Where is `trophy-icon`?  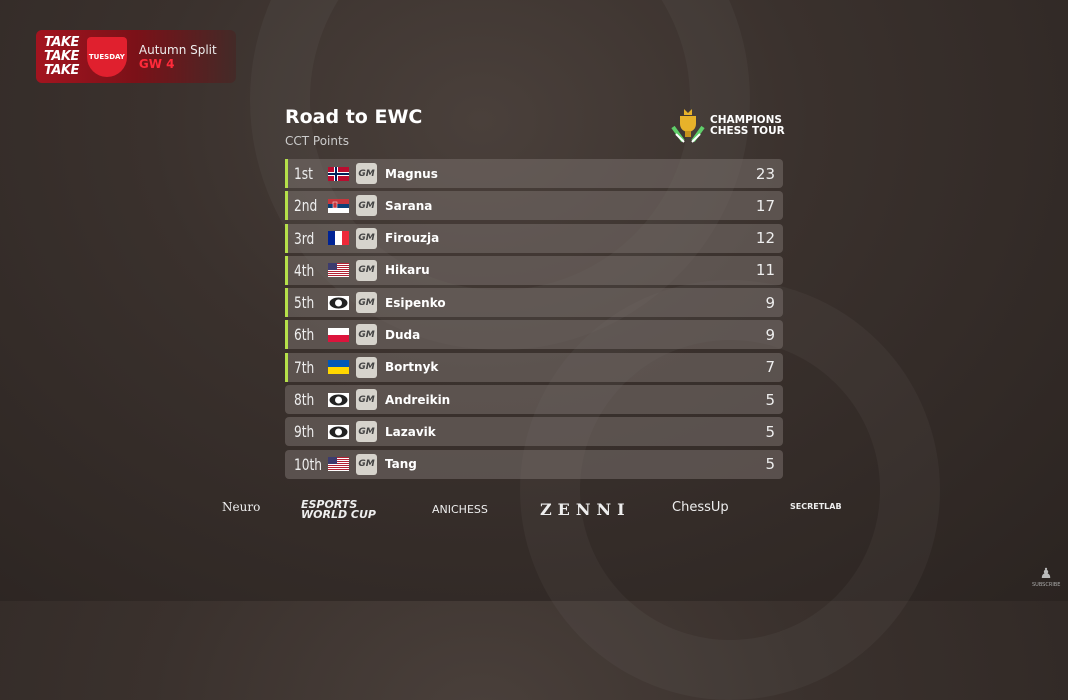
trophy-icon is located at coordinates (688, 126).